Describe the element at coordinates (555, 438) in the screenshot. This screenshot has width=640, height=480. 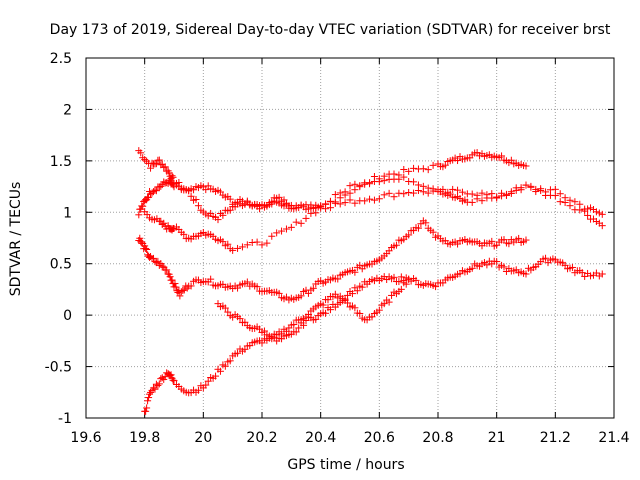
I see `x-tick-label: 21.2` at that location.